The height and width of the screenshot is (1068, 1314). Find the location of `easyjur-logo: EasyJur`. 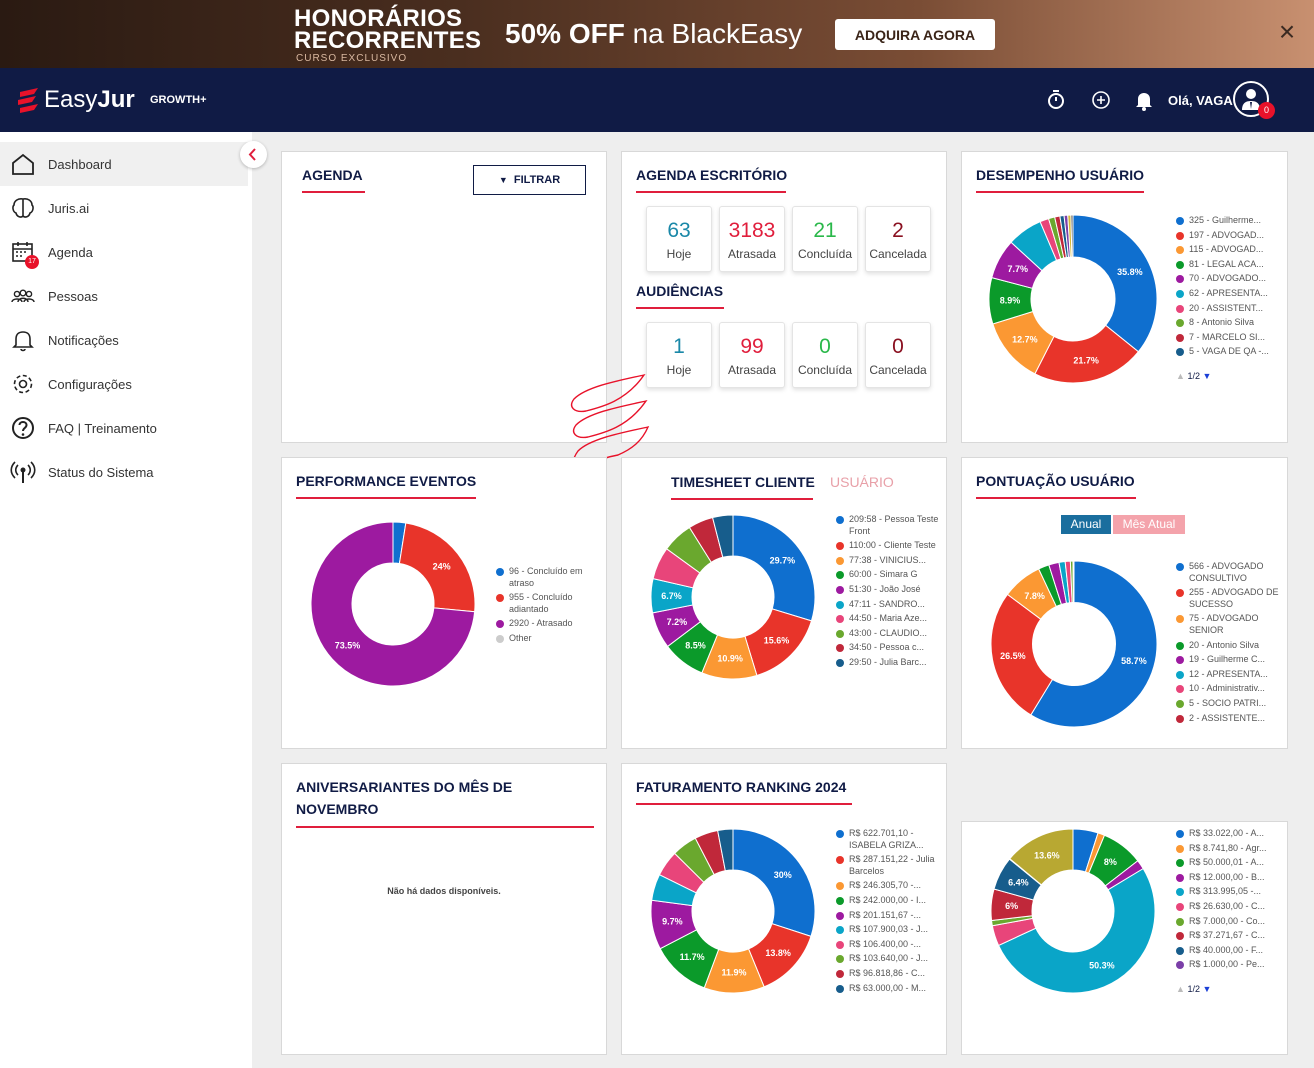

easyjur-logo: EasyJur is located at coordinates (75, 100).